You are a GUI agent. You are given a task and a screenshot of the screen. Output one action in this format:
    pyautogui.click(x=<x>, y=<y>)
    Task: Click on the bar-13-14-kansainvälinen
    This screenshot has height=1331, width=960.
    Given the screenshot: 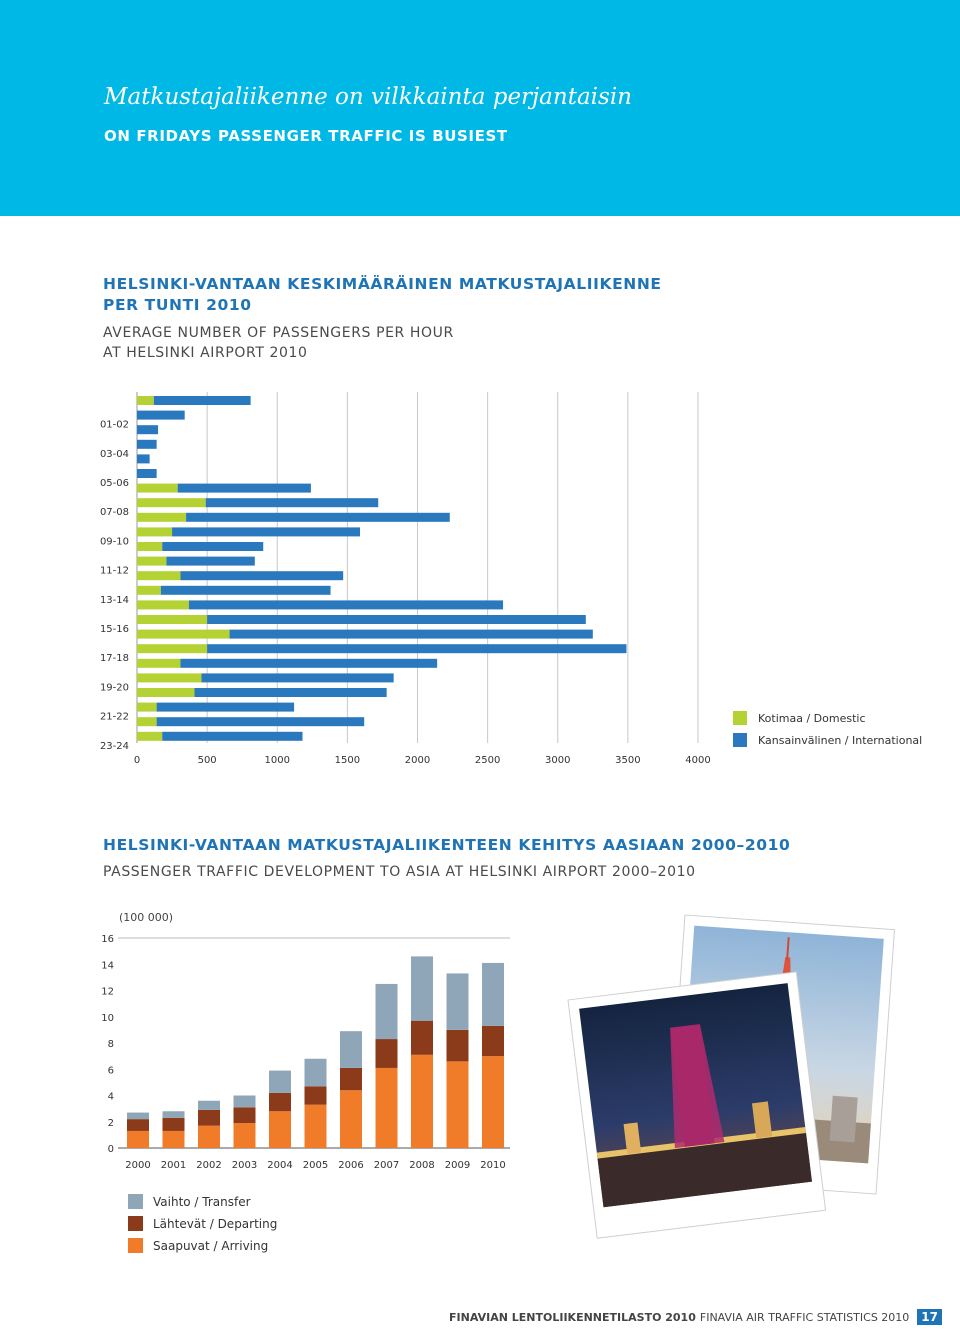 What is the action you would take?
    pyautogui.click(x=245, y=590)
    